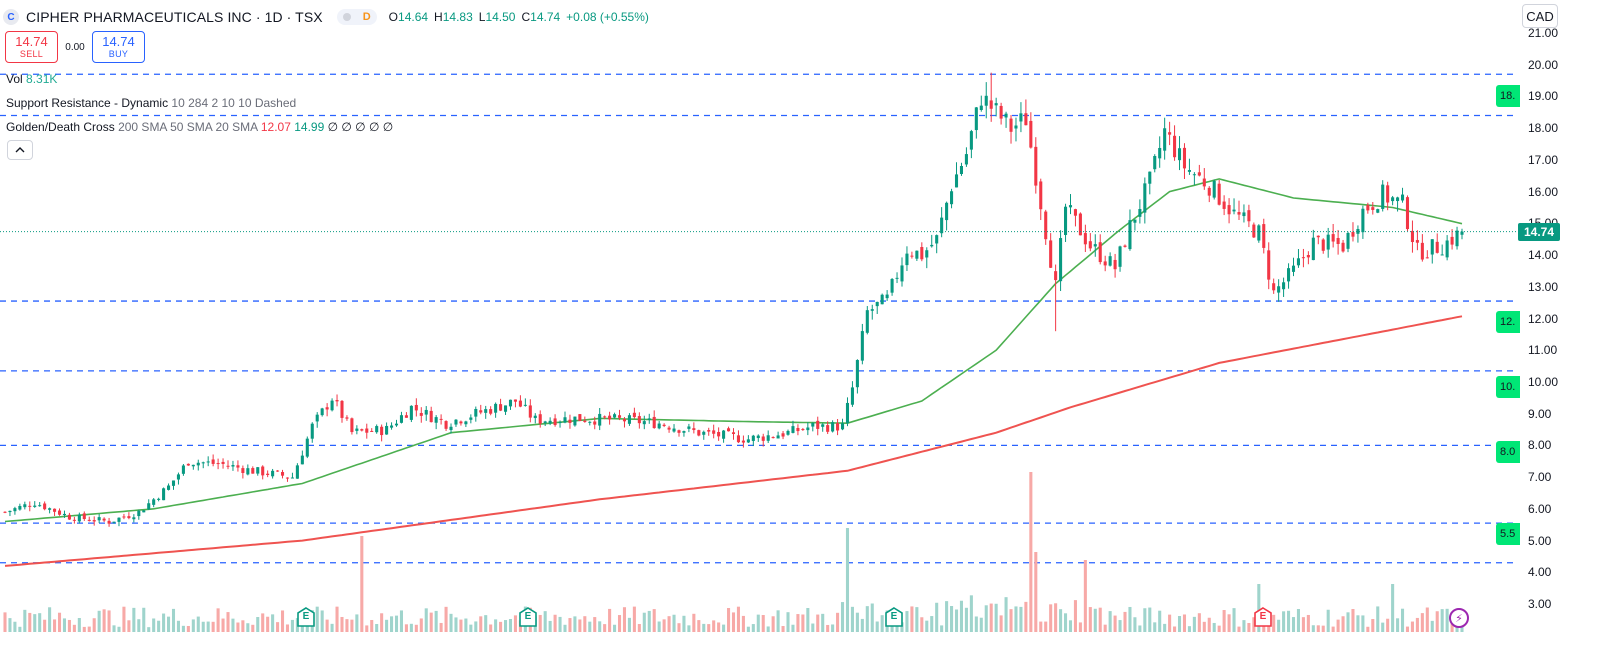  I want to click on earnings-marker-label: E, so click(894, 616).